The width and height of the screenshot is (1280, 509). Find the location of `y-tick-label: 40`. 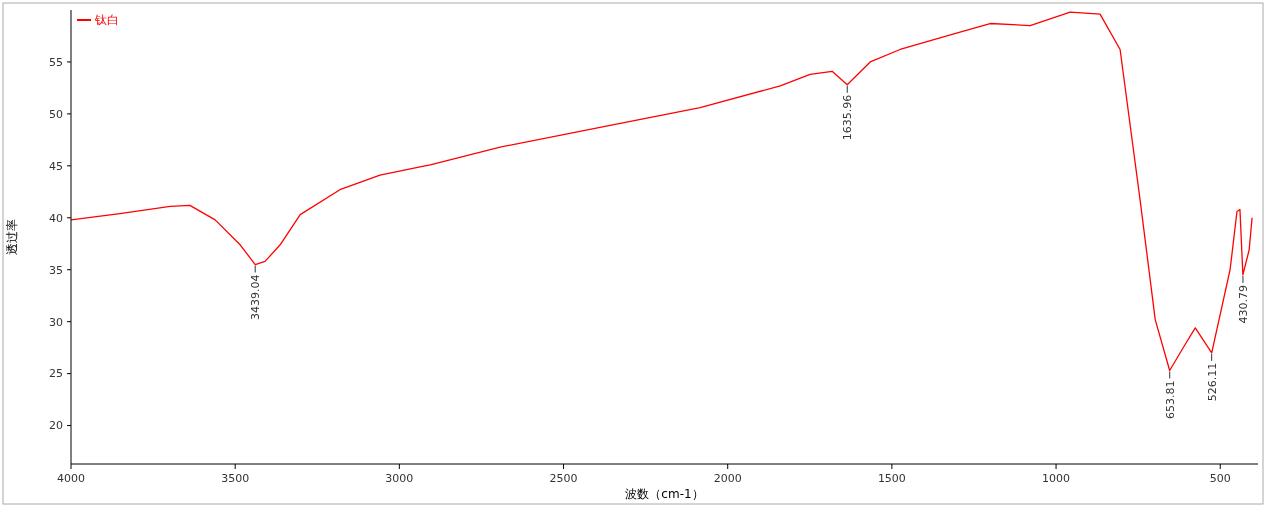

y-tick-label: 40 is located at coordinates (56, 218).